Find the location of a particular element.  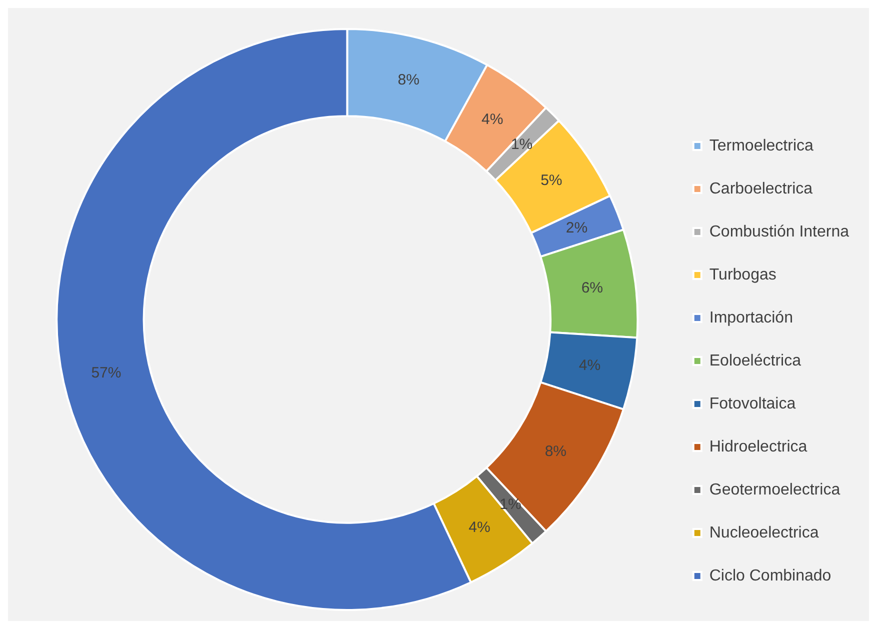

legend-label: Hidroelectrica is located at coordinates (758, 447).